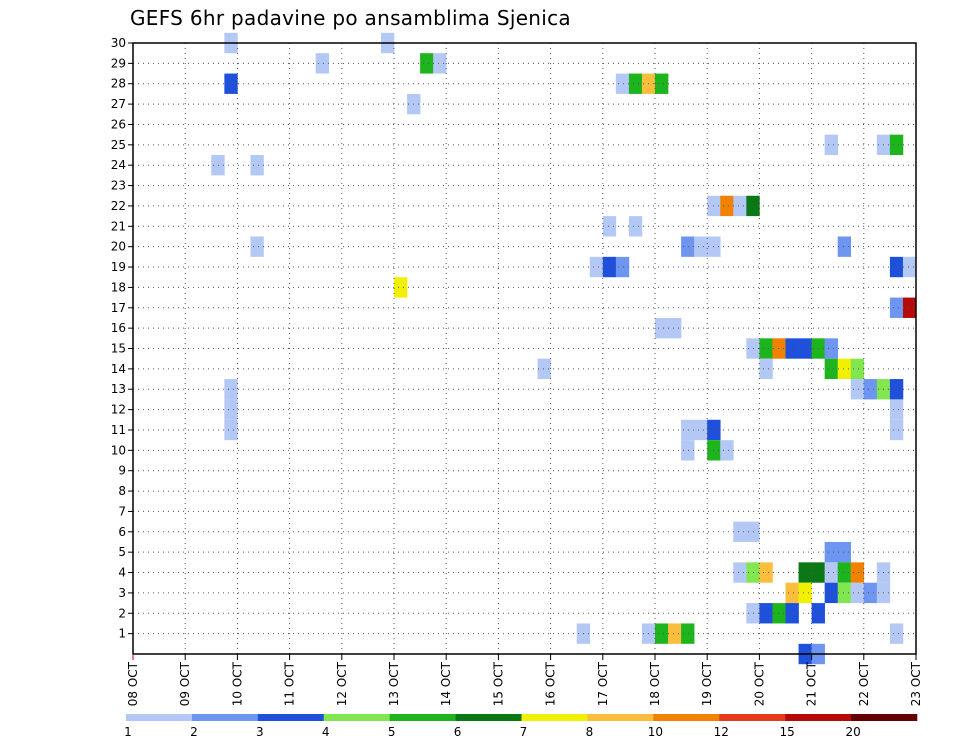 This screenshot has height=742, width=960. I want to click on x-tick-label: 19 OCT, so click(707, 683).